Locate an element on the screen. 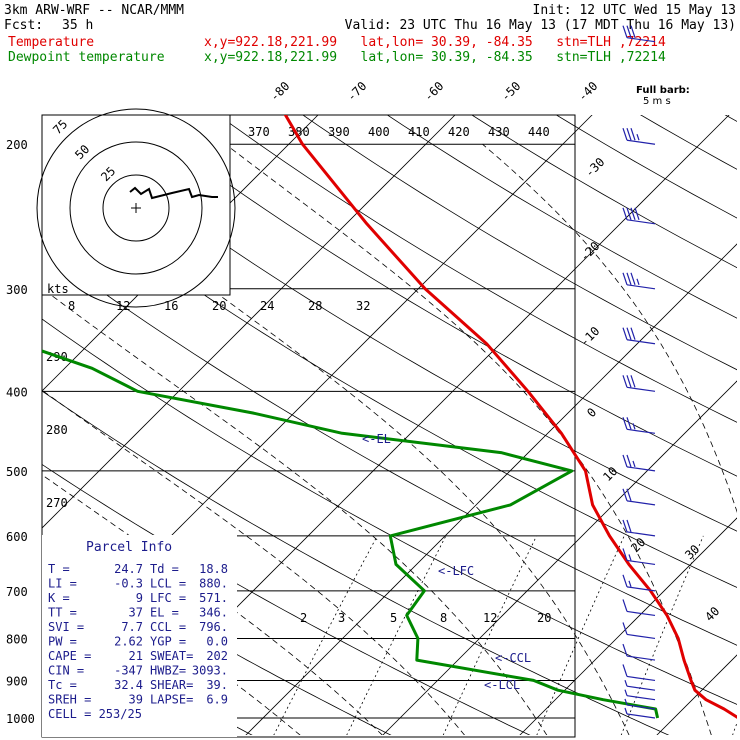 Image resolution: width=740 pixels, height=740 pixels. parcel-title: Parcel Info is located at coordinates (129, 547).